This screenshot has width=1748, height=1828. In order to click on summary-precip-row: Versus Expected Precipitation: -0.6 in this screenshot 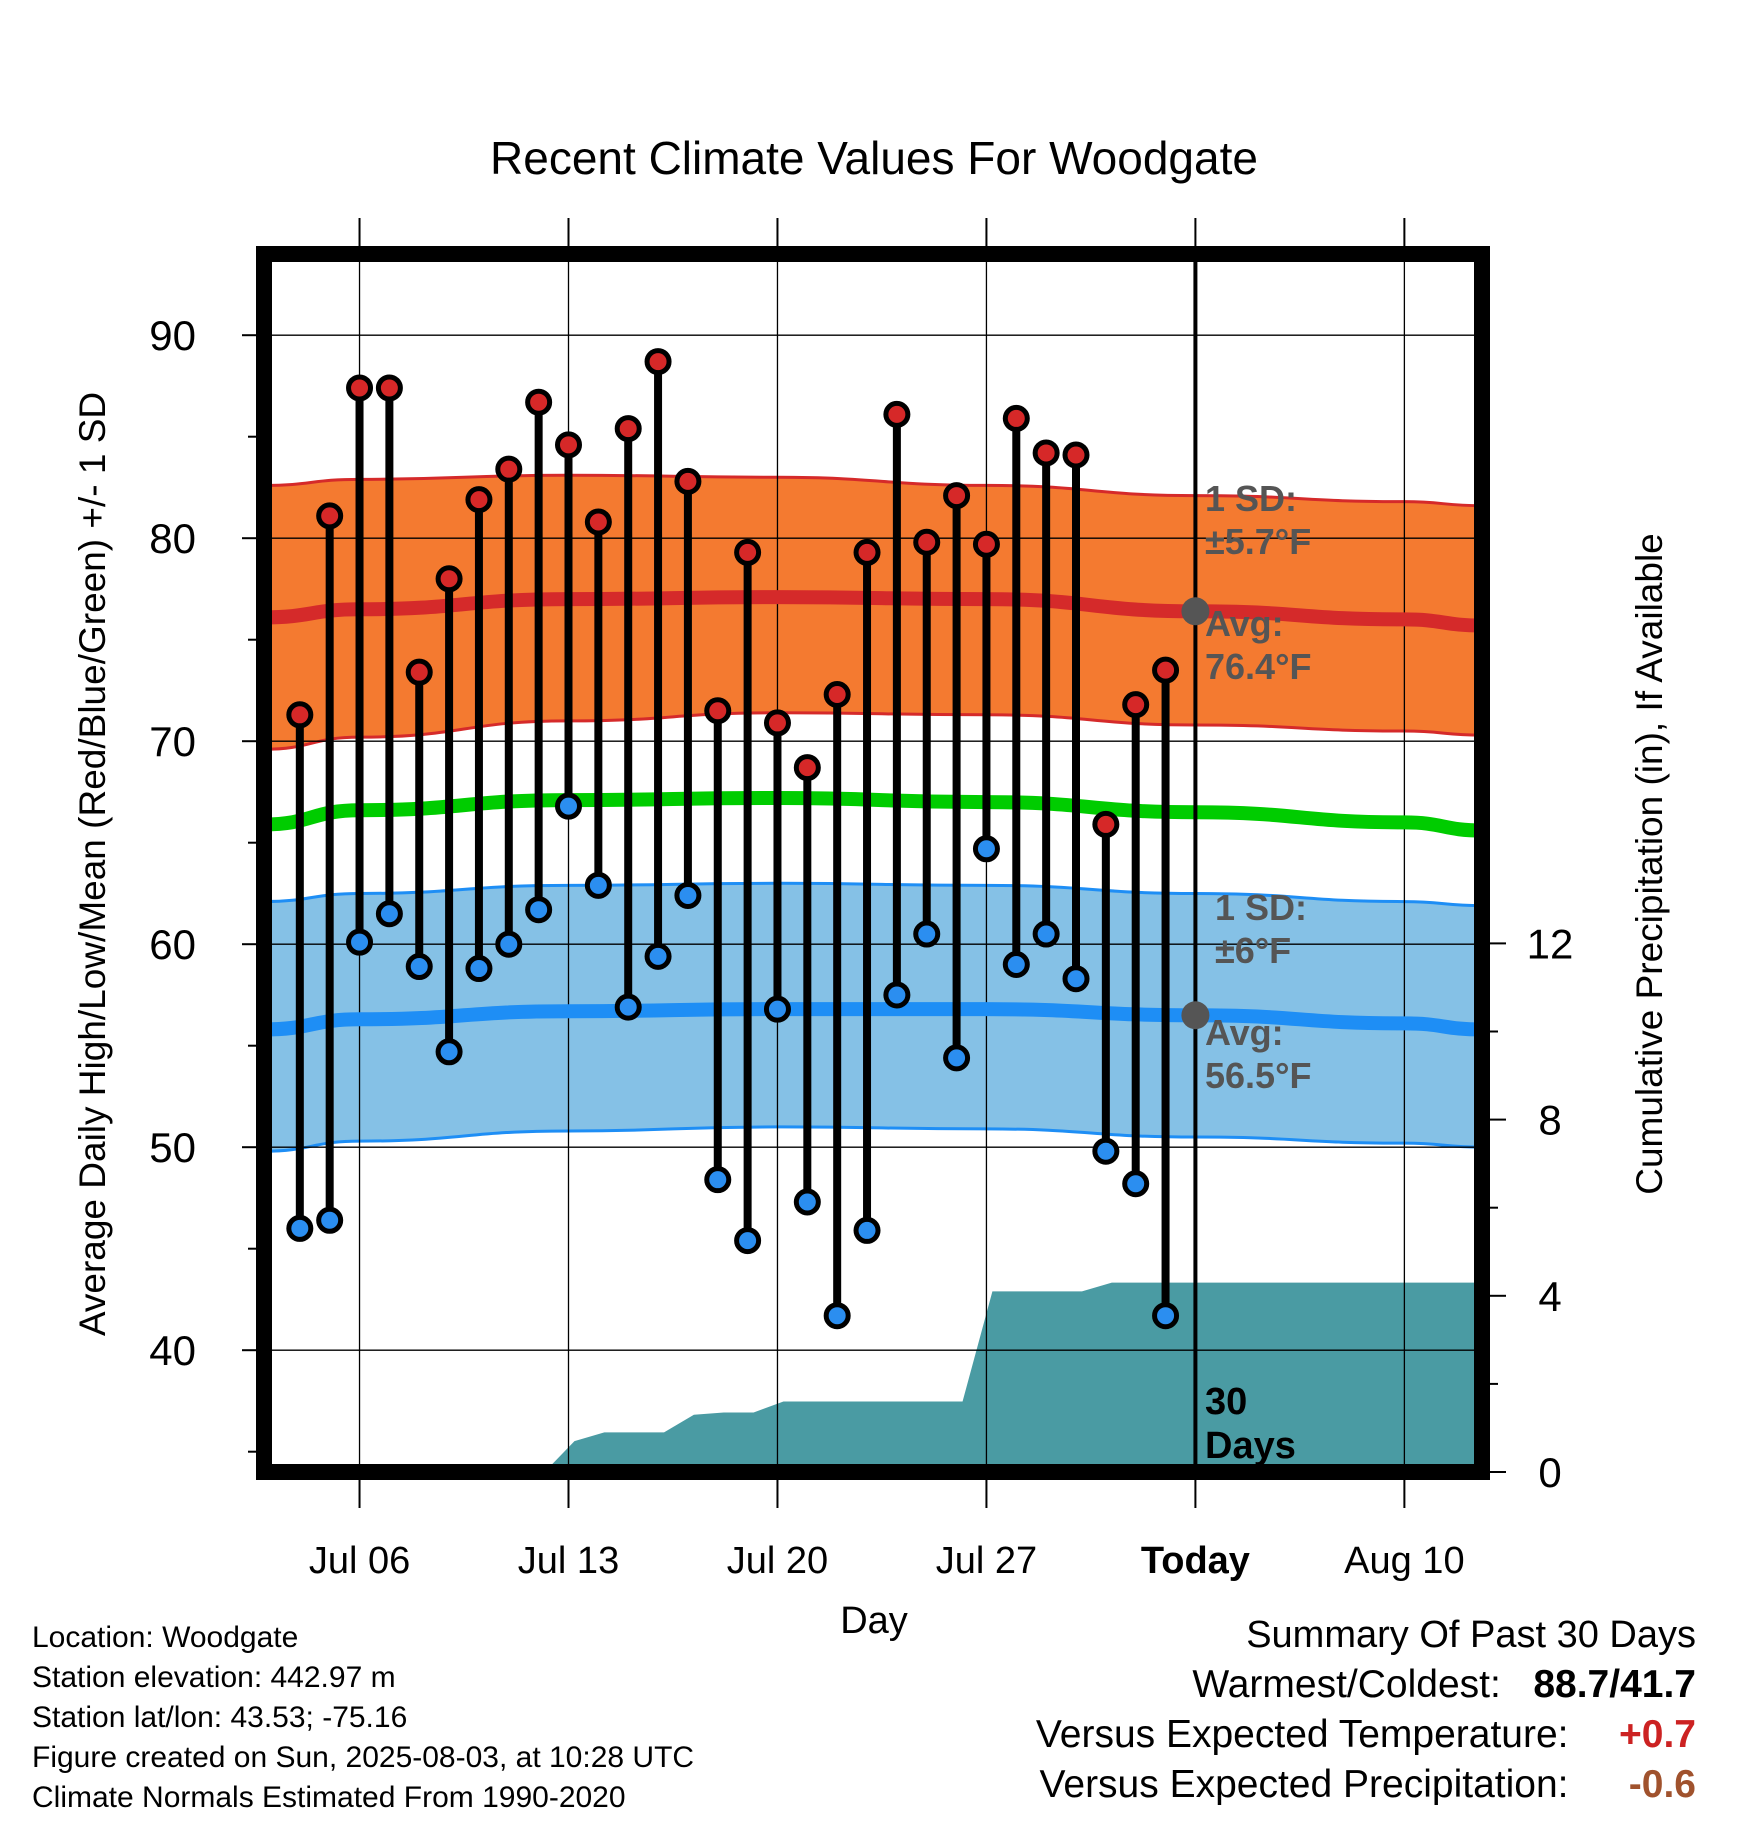, I will do `click(1366, 1785)`.